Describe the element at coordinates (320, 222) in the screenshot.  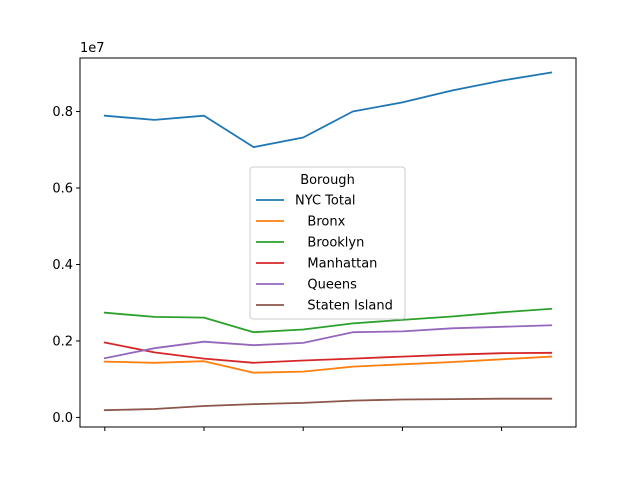
I see `legend-label-1: Bronx` at that location.